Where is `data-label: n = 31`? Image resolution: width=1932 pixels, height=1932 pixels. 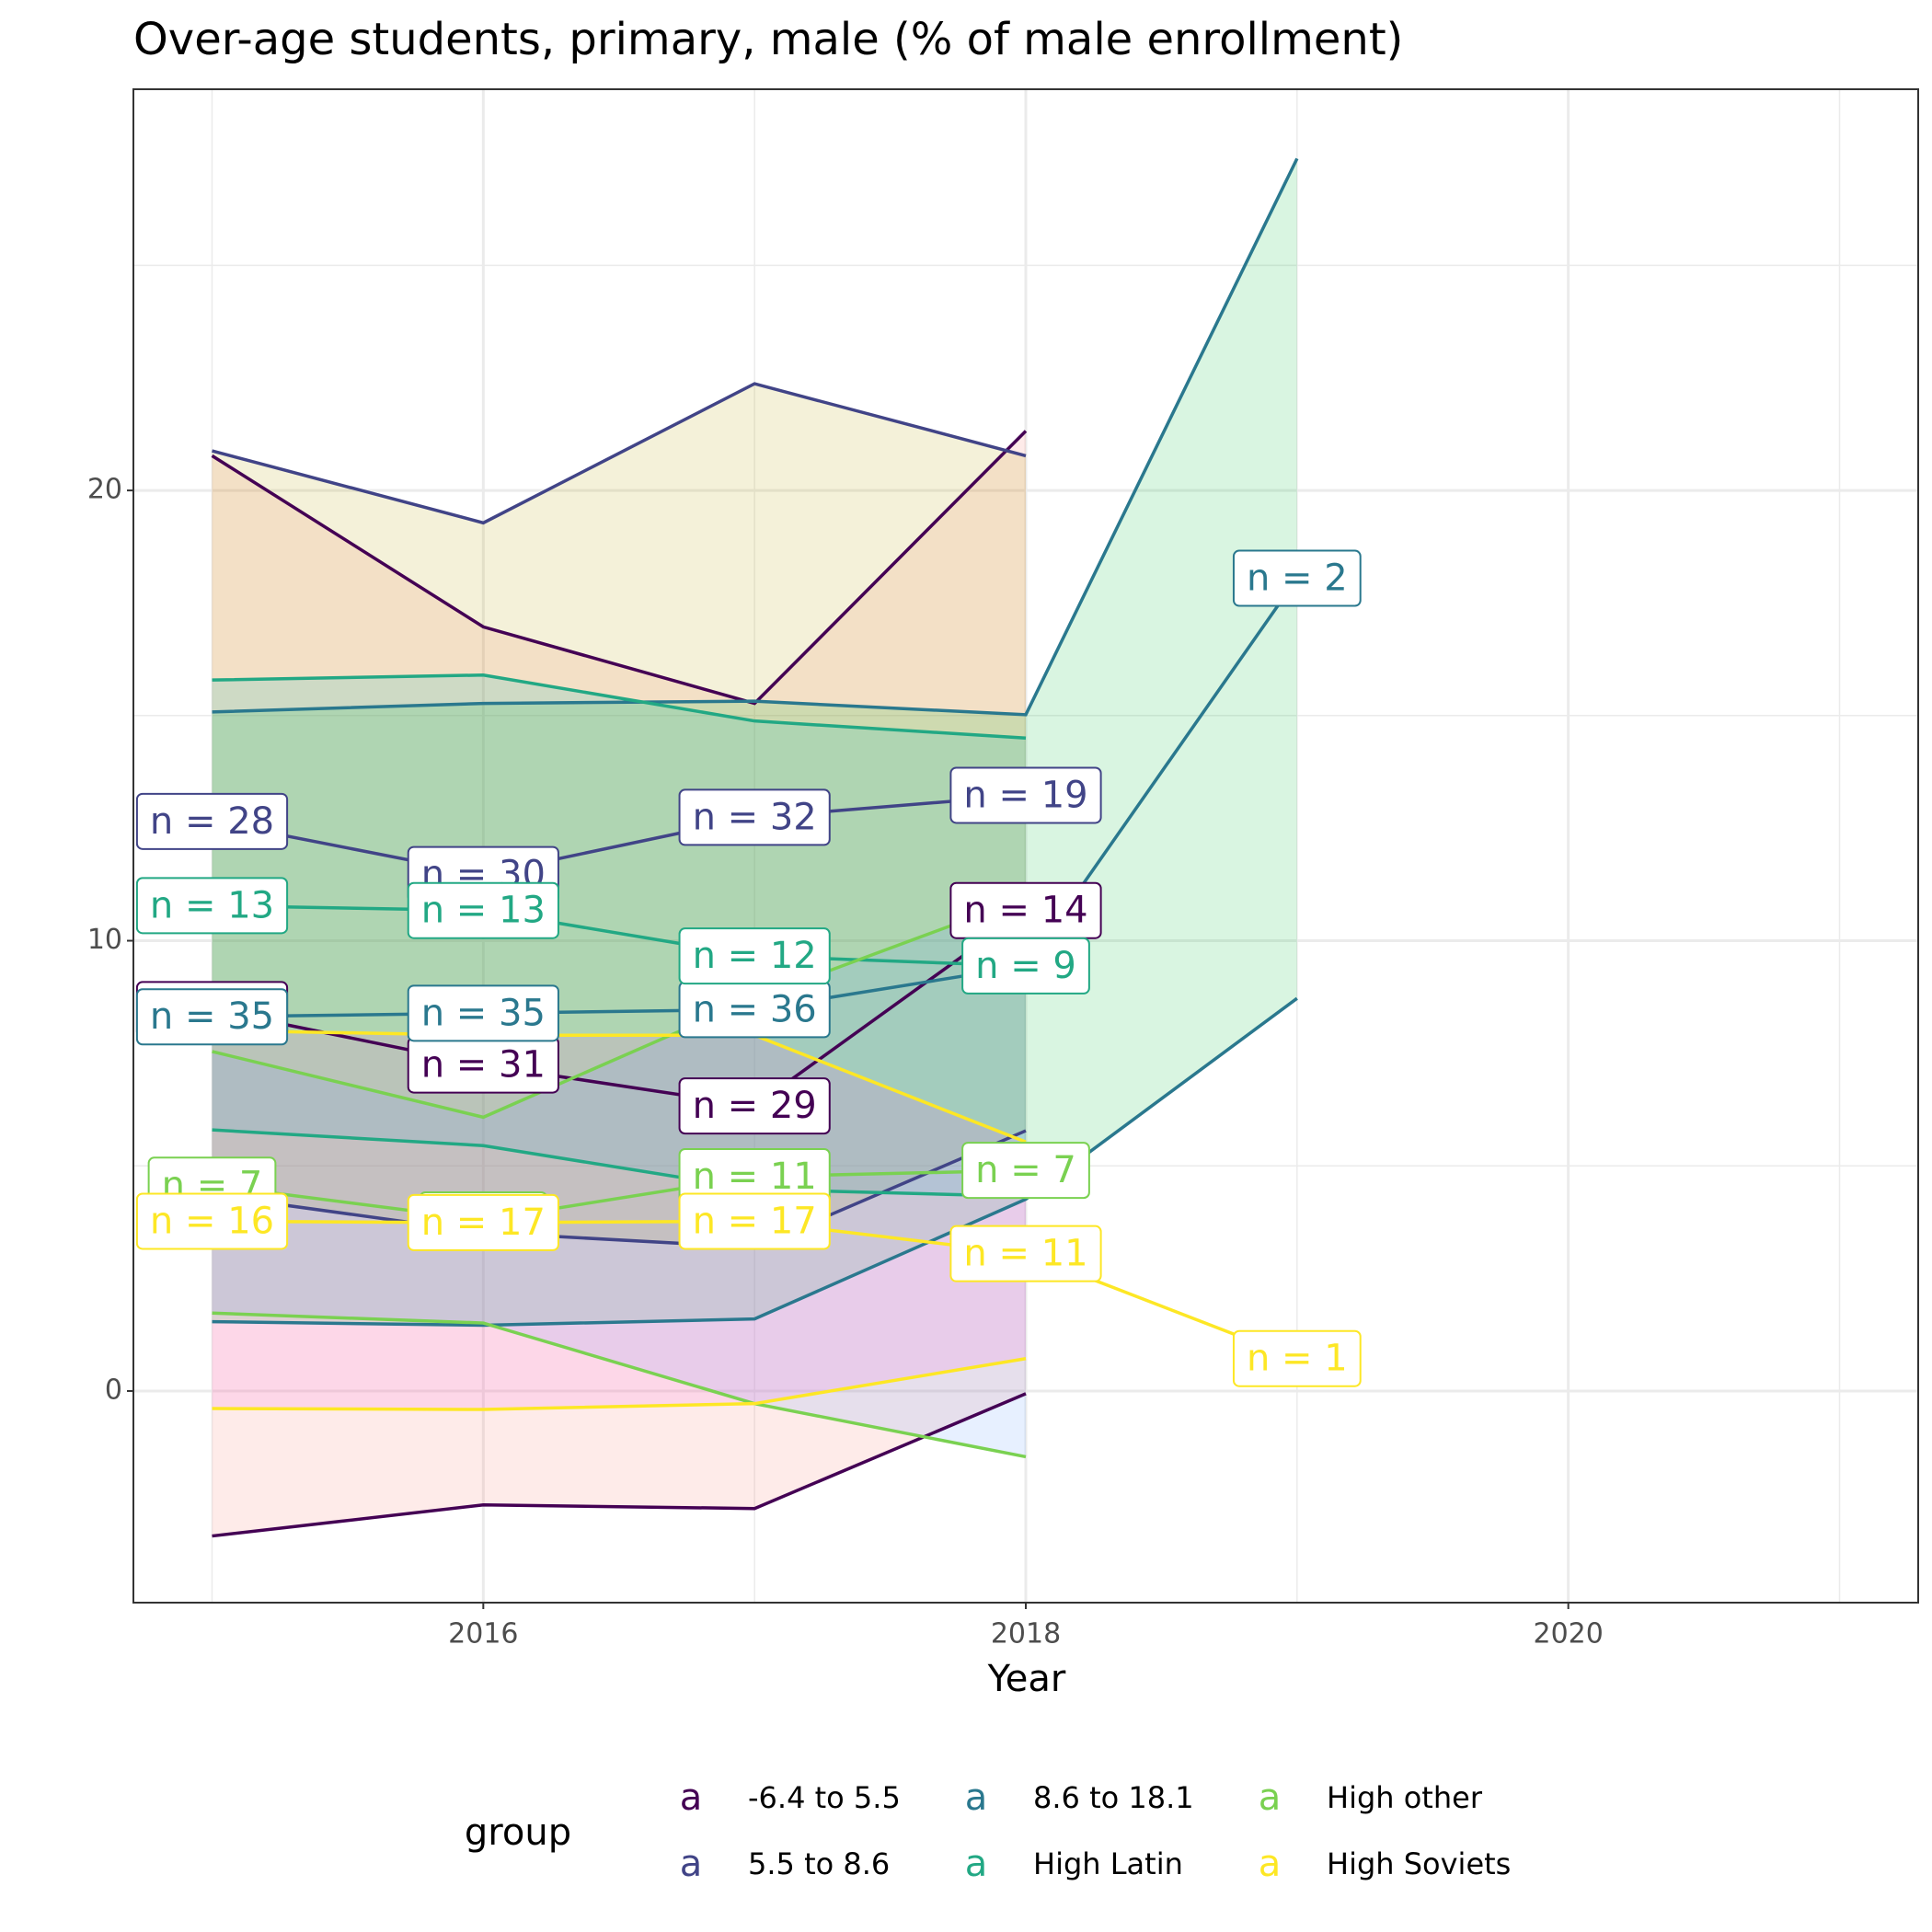
data-label: n = 31 is located at coordinates (483, 1065).